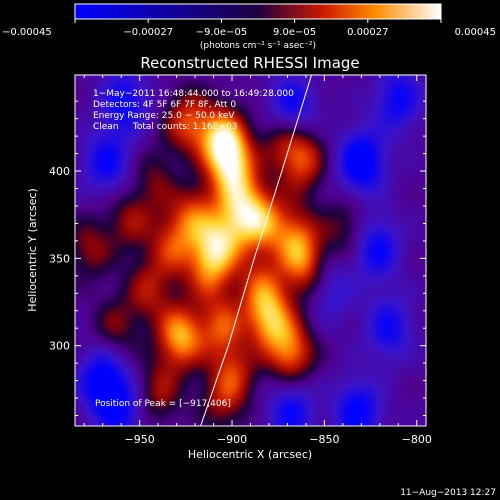  Describe the element at coordinates (249, 63) in the screenshot. I see `chart-title: Reconstructed RHESSI Image` at that location.